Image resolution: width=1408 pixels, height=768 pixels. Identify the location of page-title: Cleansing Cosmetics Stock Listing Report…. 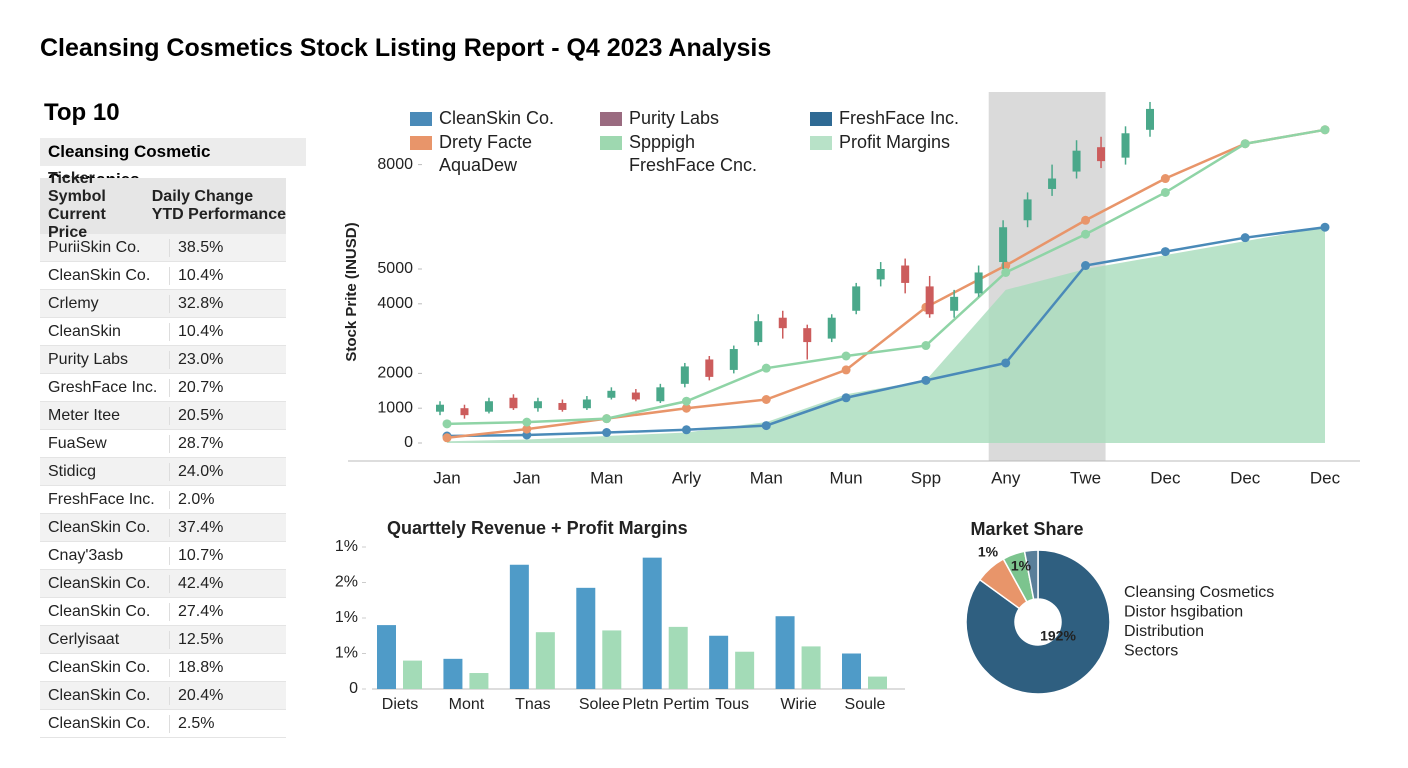
(406, 48).